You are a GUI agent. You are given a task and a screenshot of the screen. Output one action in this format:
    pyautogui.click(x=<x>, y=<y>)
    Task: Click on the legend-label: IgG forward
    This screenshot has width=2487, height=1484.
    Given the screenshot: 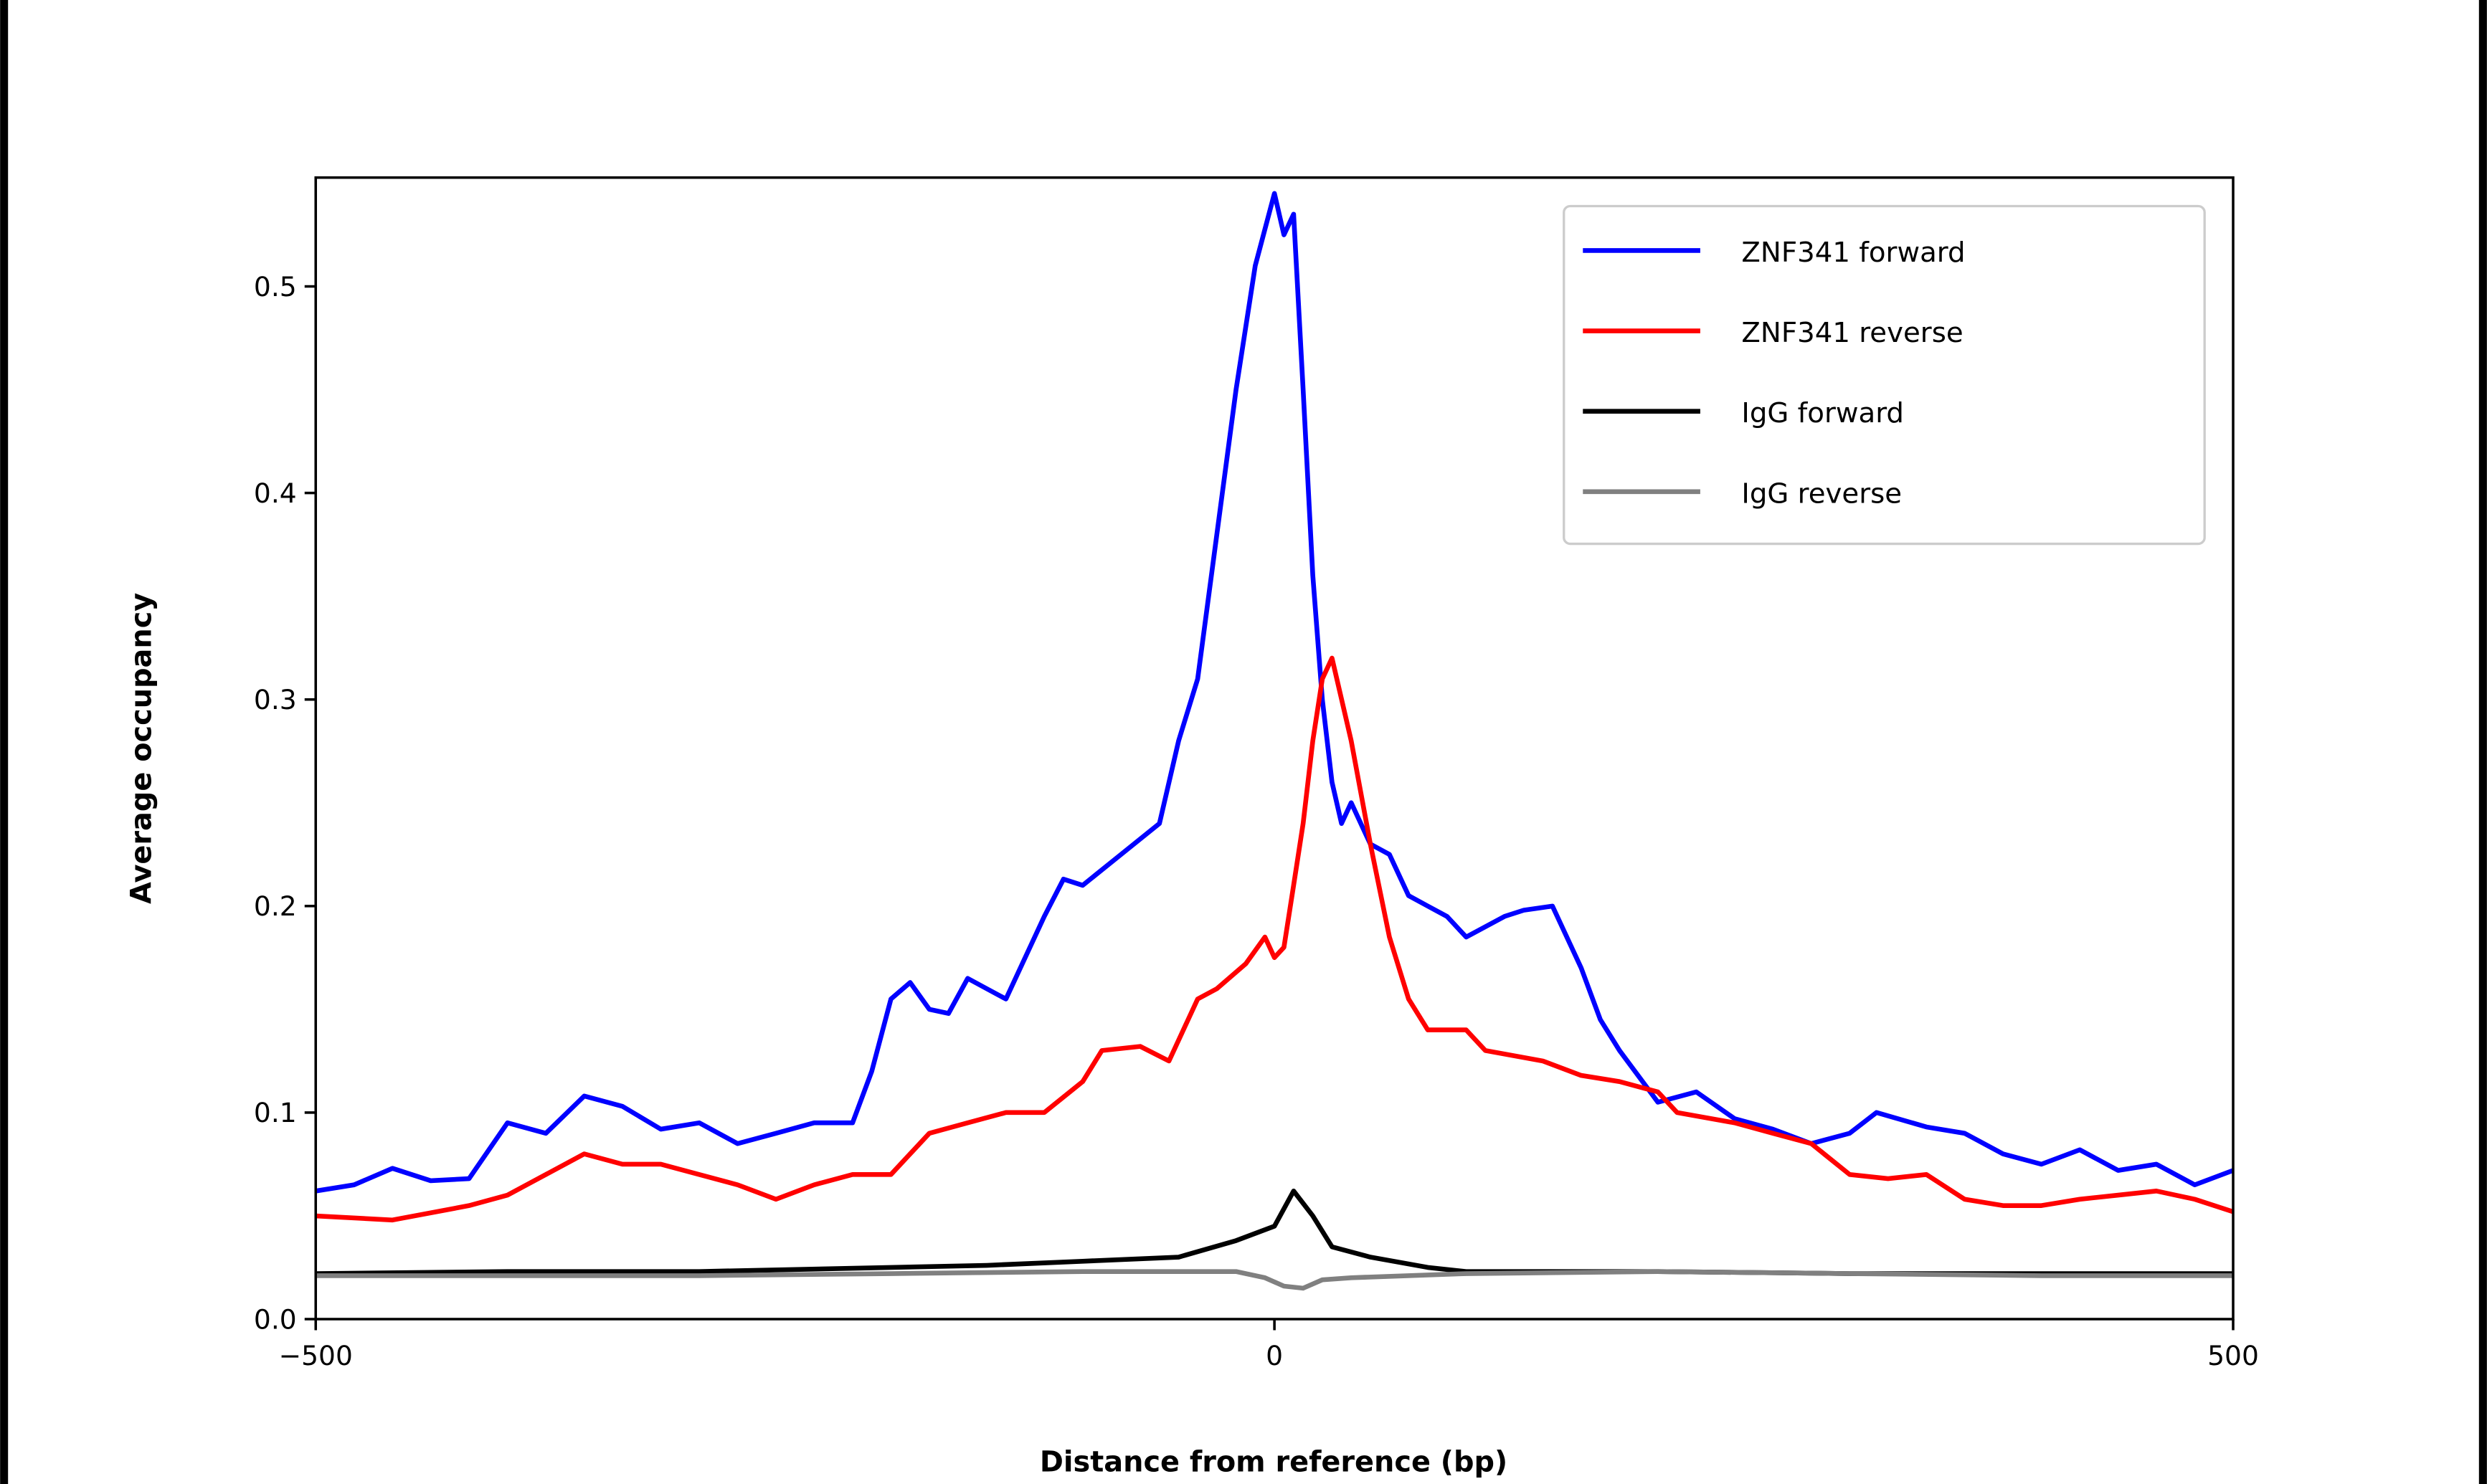 What is the action you would take?
    pyautogui.click(x=1823, y=413)
    